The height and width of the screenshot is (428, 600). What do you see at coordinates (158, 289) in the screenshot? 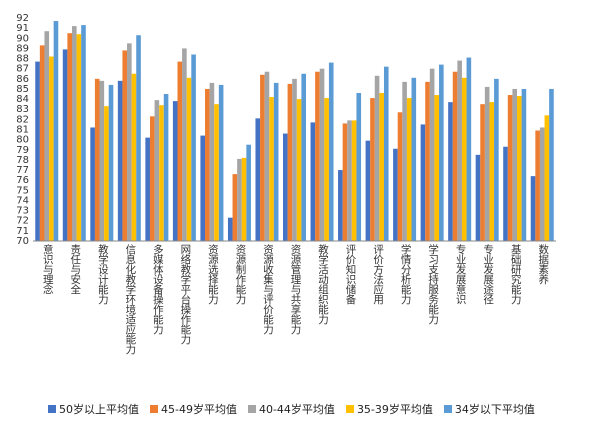
I see `x-tick-label: 多媒体设备操作能力` at bounding box center [158, 289].